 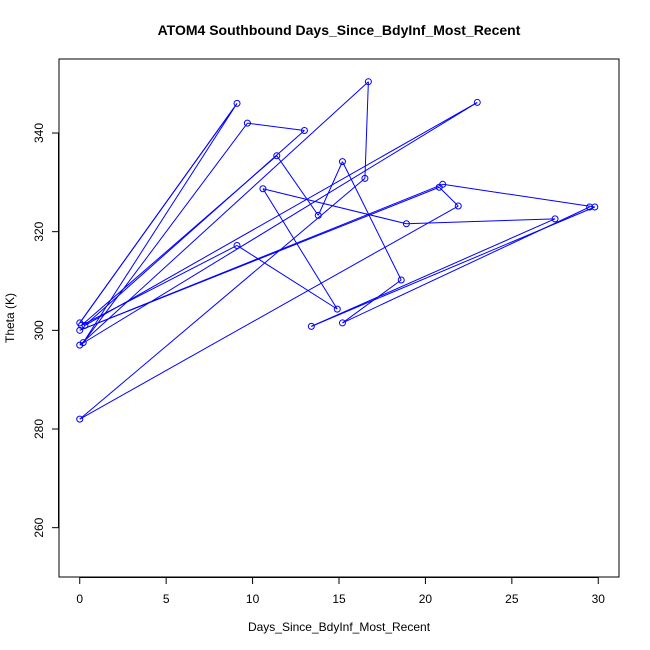 What do you see at coordinates (426, 599) in the screenshot?
I see `x-tick-label: 20` at bounding box center [426, 599].